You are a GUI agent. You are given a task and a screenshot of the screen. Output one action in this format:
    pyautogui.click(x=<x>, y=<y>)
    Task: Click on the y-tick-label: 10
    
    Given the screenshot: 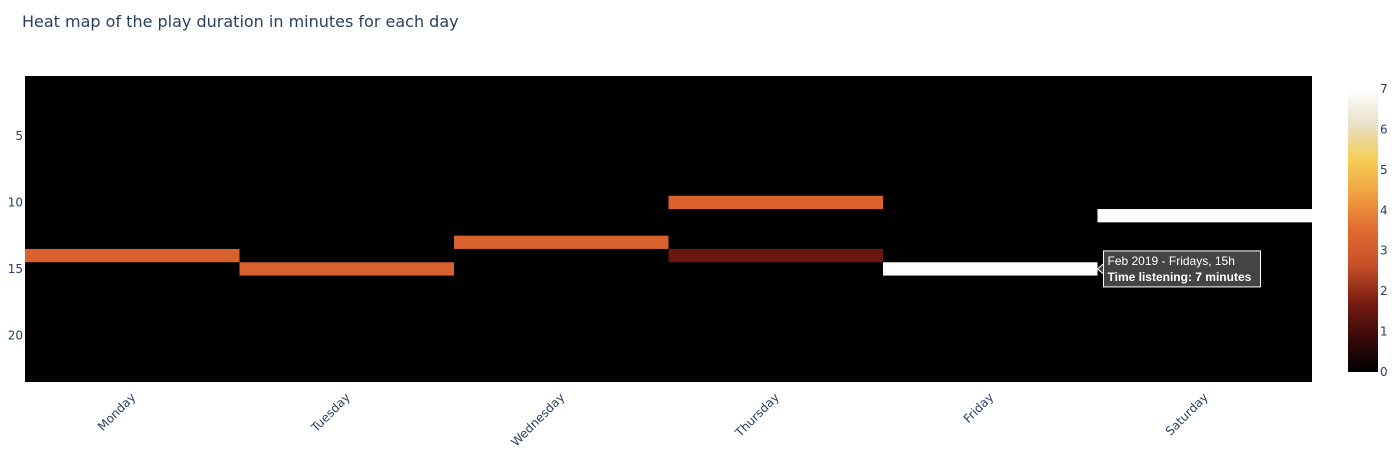 What is the action you would take?
    pyautogui.click(x=15, y=202)
    